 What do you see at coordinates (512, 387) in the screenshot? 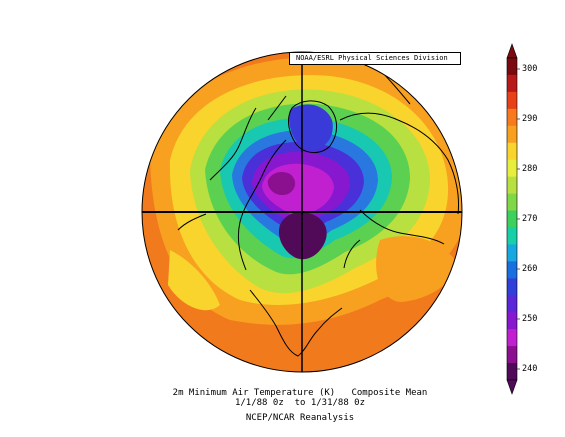
I see `colorbar-bottom-arrow` at bounding box center [512, 387].